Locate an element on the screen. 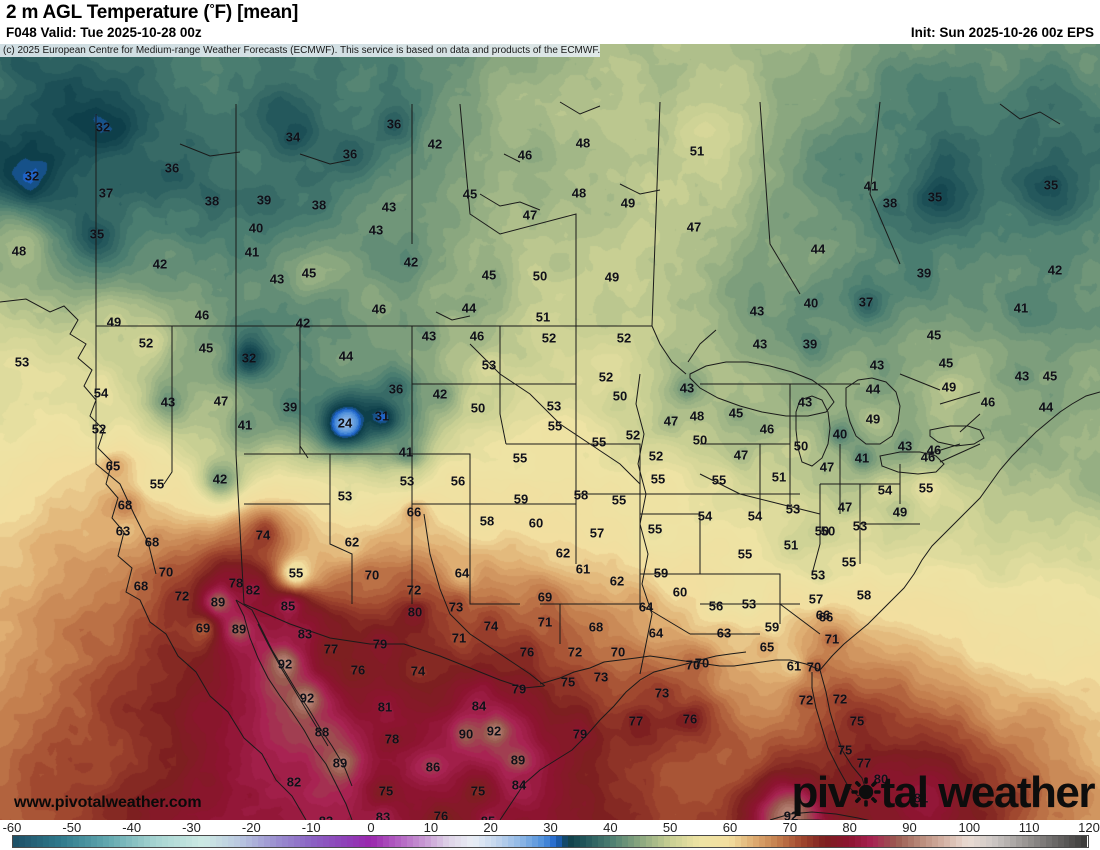  color-scale-tick-label: 30 is located at coordinates (550, 827).